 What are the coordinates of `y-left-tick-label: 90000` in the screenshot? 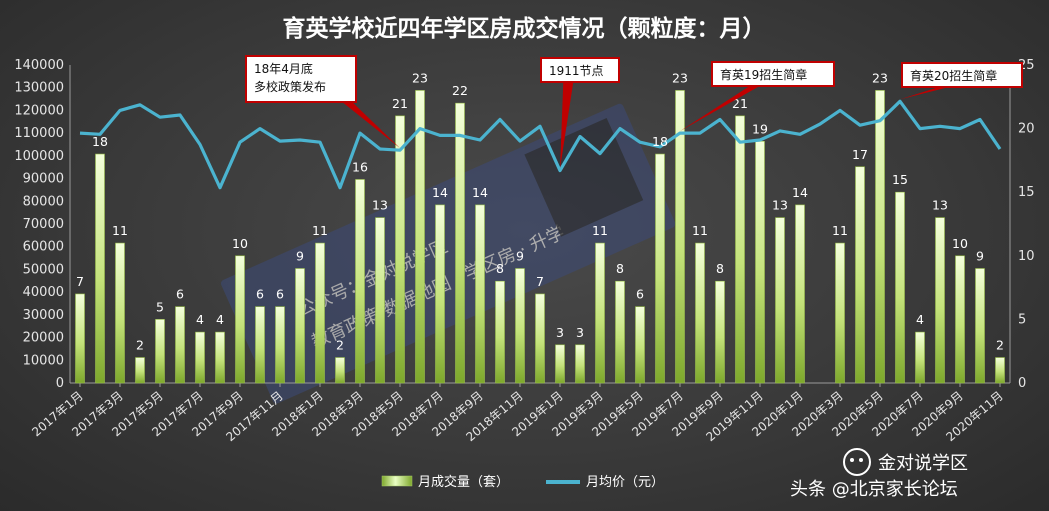 It's located at (43, 179).